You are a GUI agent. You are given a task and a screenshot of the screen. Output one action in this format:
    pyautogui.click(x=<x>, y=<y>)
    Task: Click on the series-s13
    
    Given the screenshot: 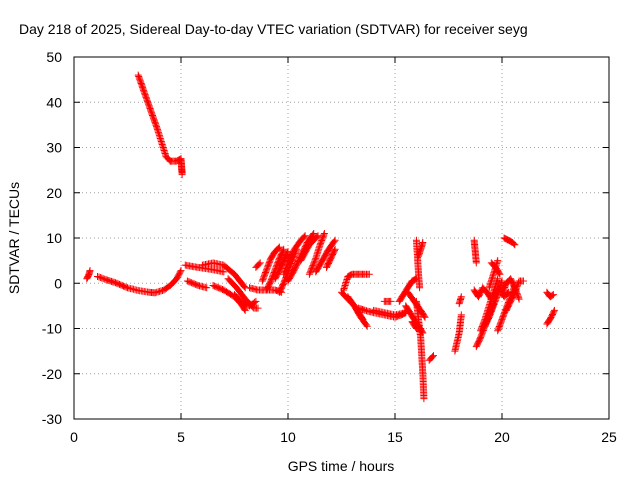 What is the action you would take?
    pyautogui.click(x=258, y=265)
    